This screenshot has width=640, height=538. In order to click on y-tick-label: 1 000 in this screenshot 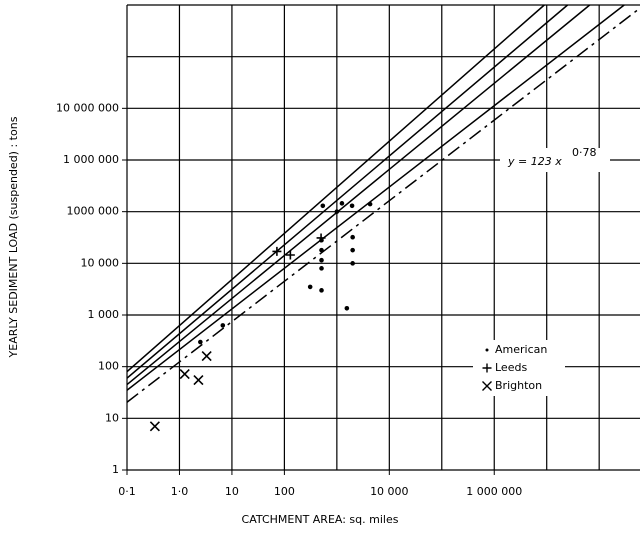, I will do `click(104, 314)`.